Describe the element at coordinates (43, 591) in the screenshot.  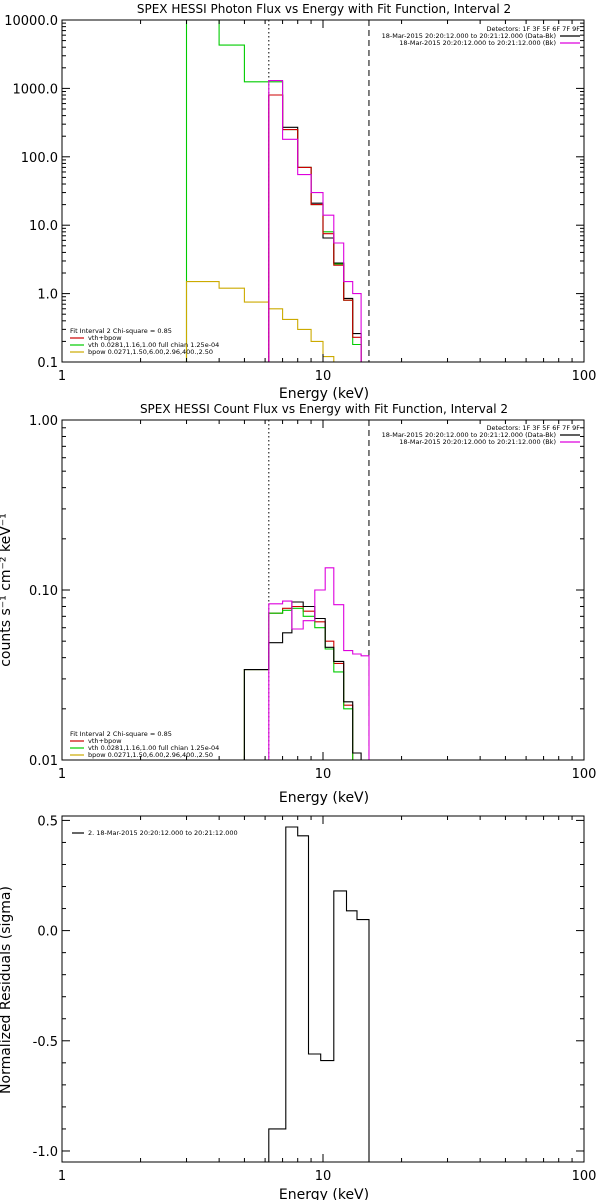
I see `count-flux-y-tick-label: 0.10` at that location.